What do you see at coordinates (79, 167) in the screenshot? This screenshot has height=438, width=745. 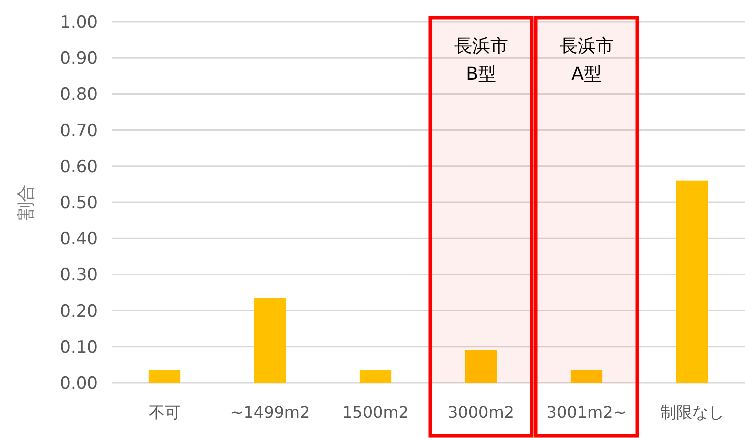 I see `y-tick-label: 0.60` at bounding box center [79, 167].